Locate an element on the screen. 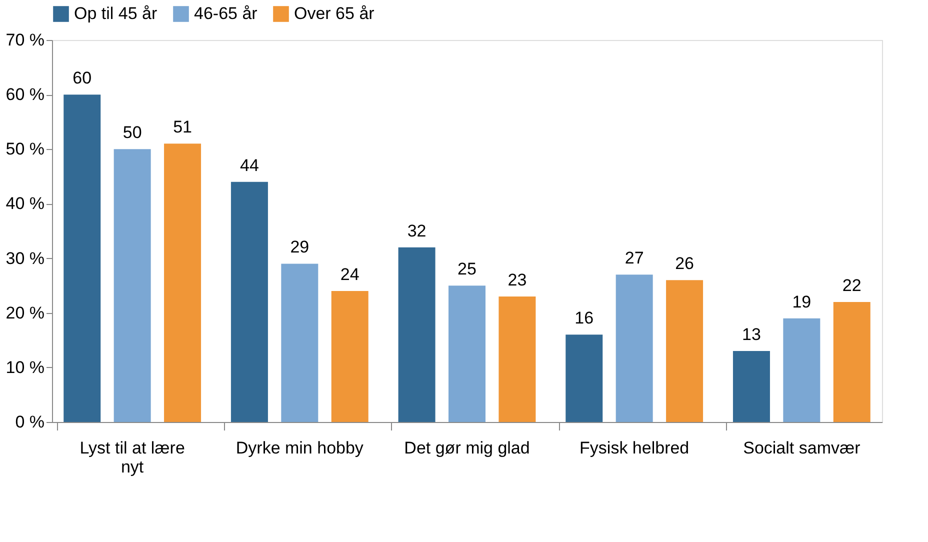  legend-label: 46-65 år is located at coordinates (226, 13).